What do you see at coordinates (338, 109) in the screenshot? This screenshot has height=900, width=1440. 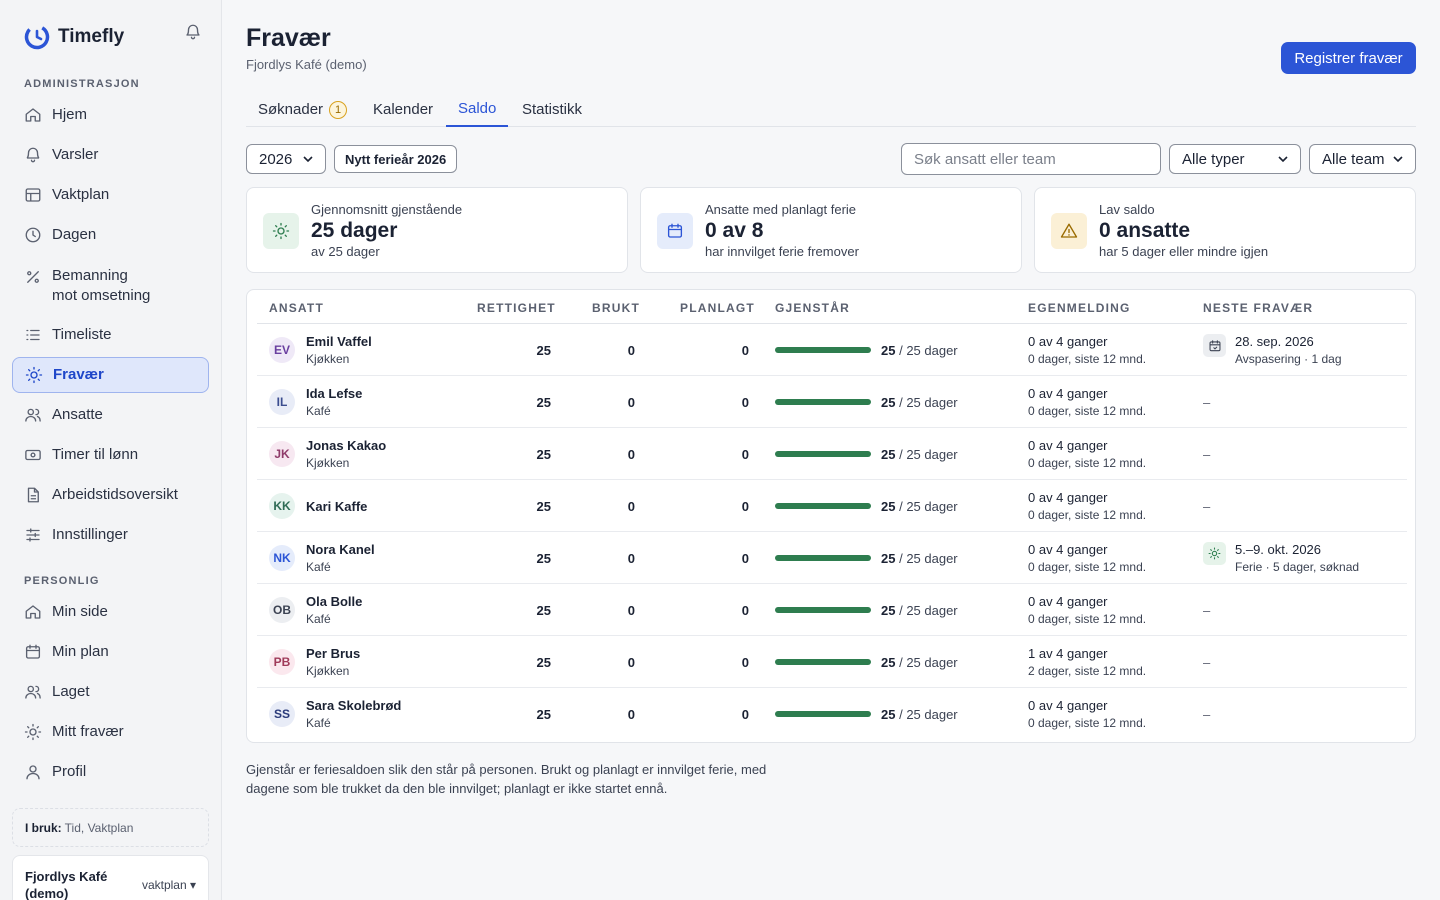 I see `pending-count-badge: 1` at bounding box center [338, 109].